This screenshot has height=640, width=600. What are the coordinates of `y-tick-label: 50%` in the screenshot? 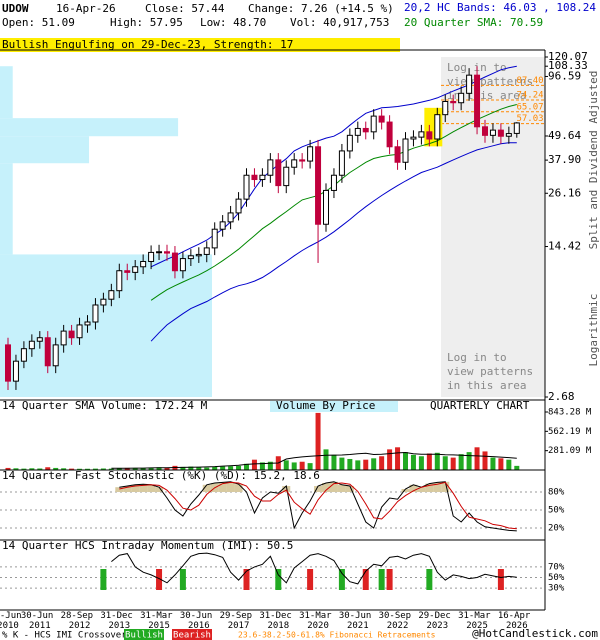 It's located at (556, 511).